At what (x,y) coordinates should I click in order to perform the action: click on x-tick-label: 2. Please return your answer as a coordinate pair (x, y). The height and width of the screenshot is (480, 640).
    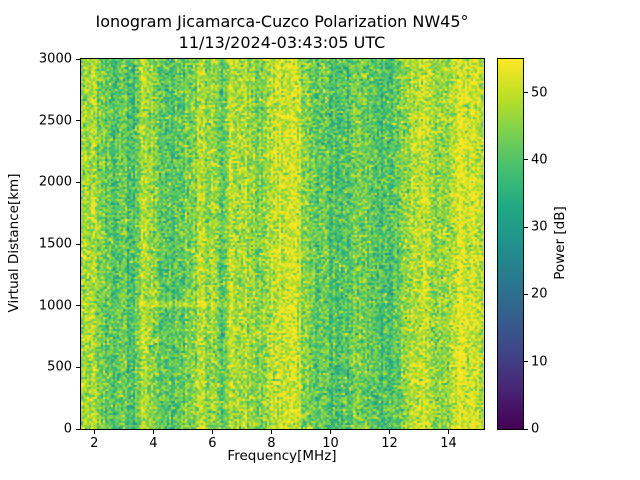
    Looking at the image, I should click on (94, 443).